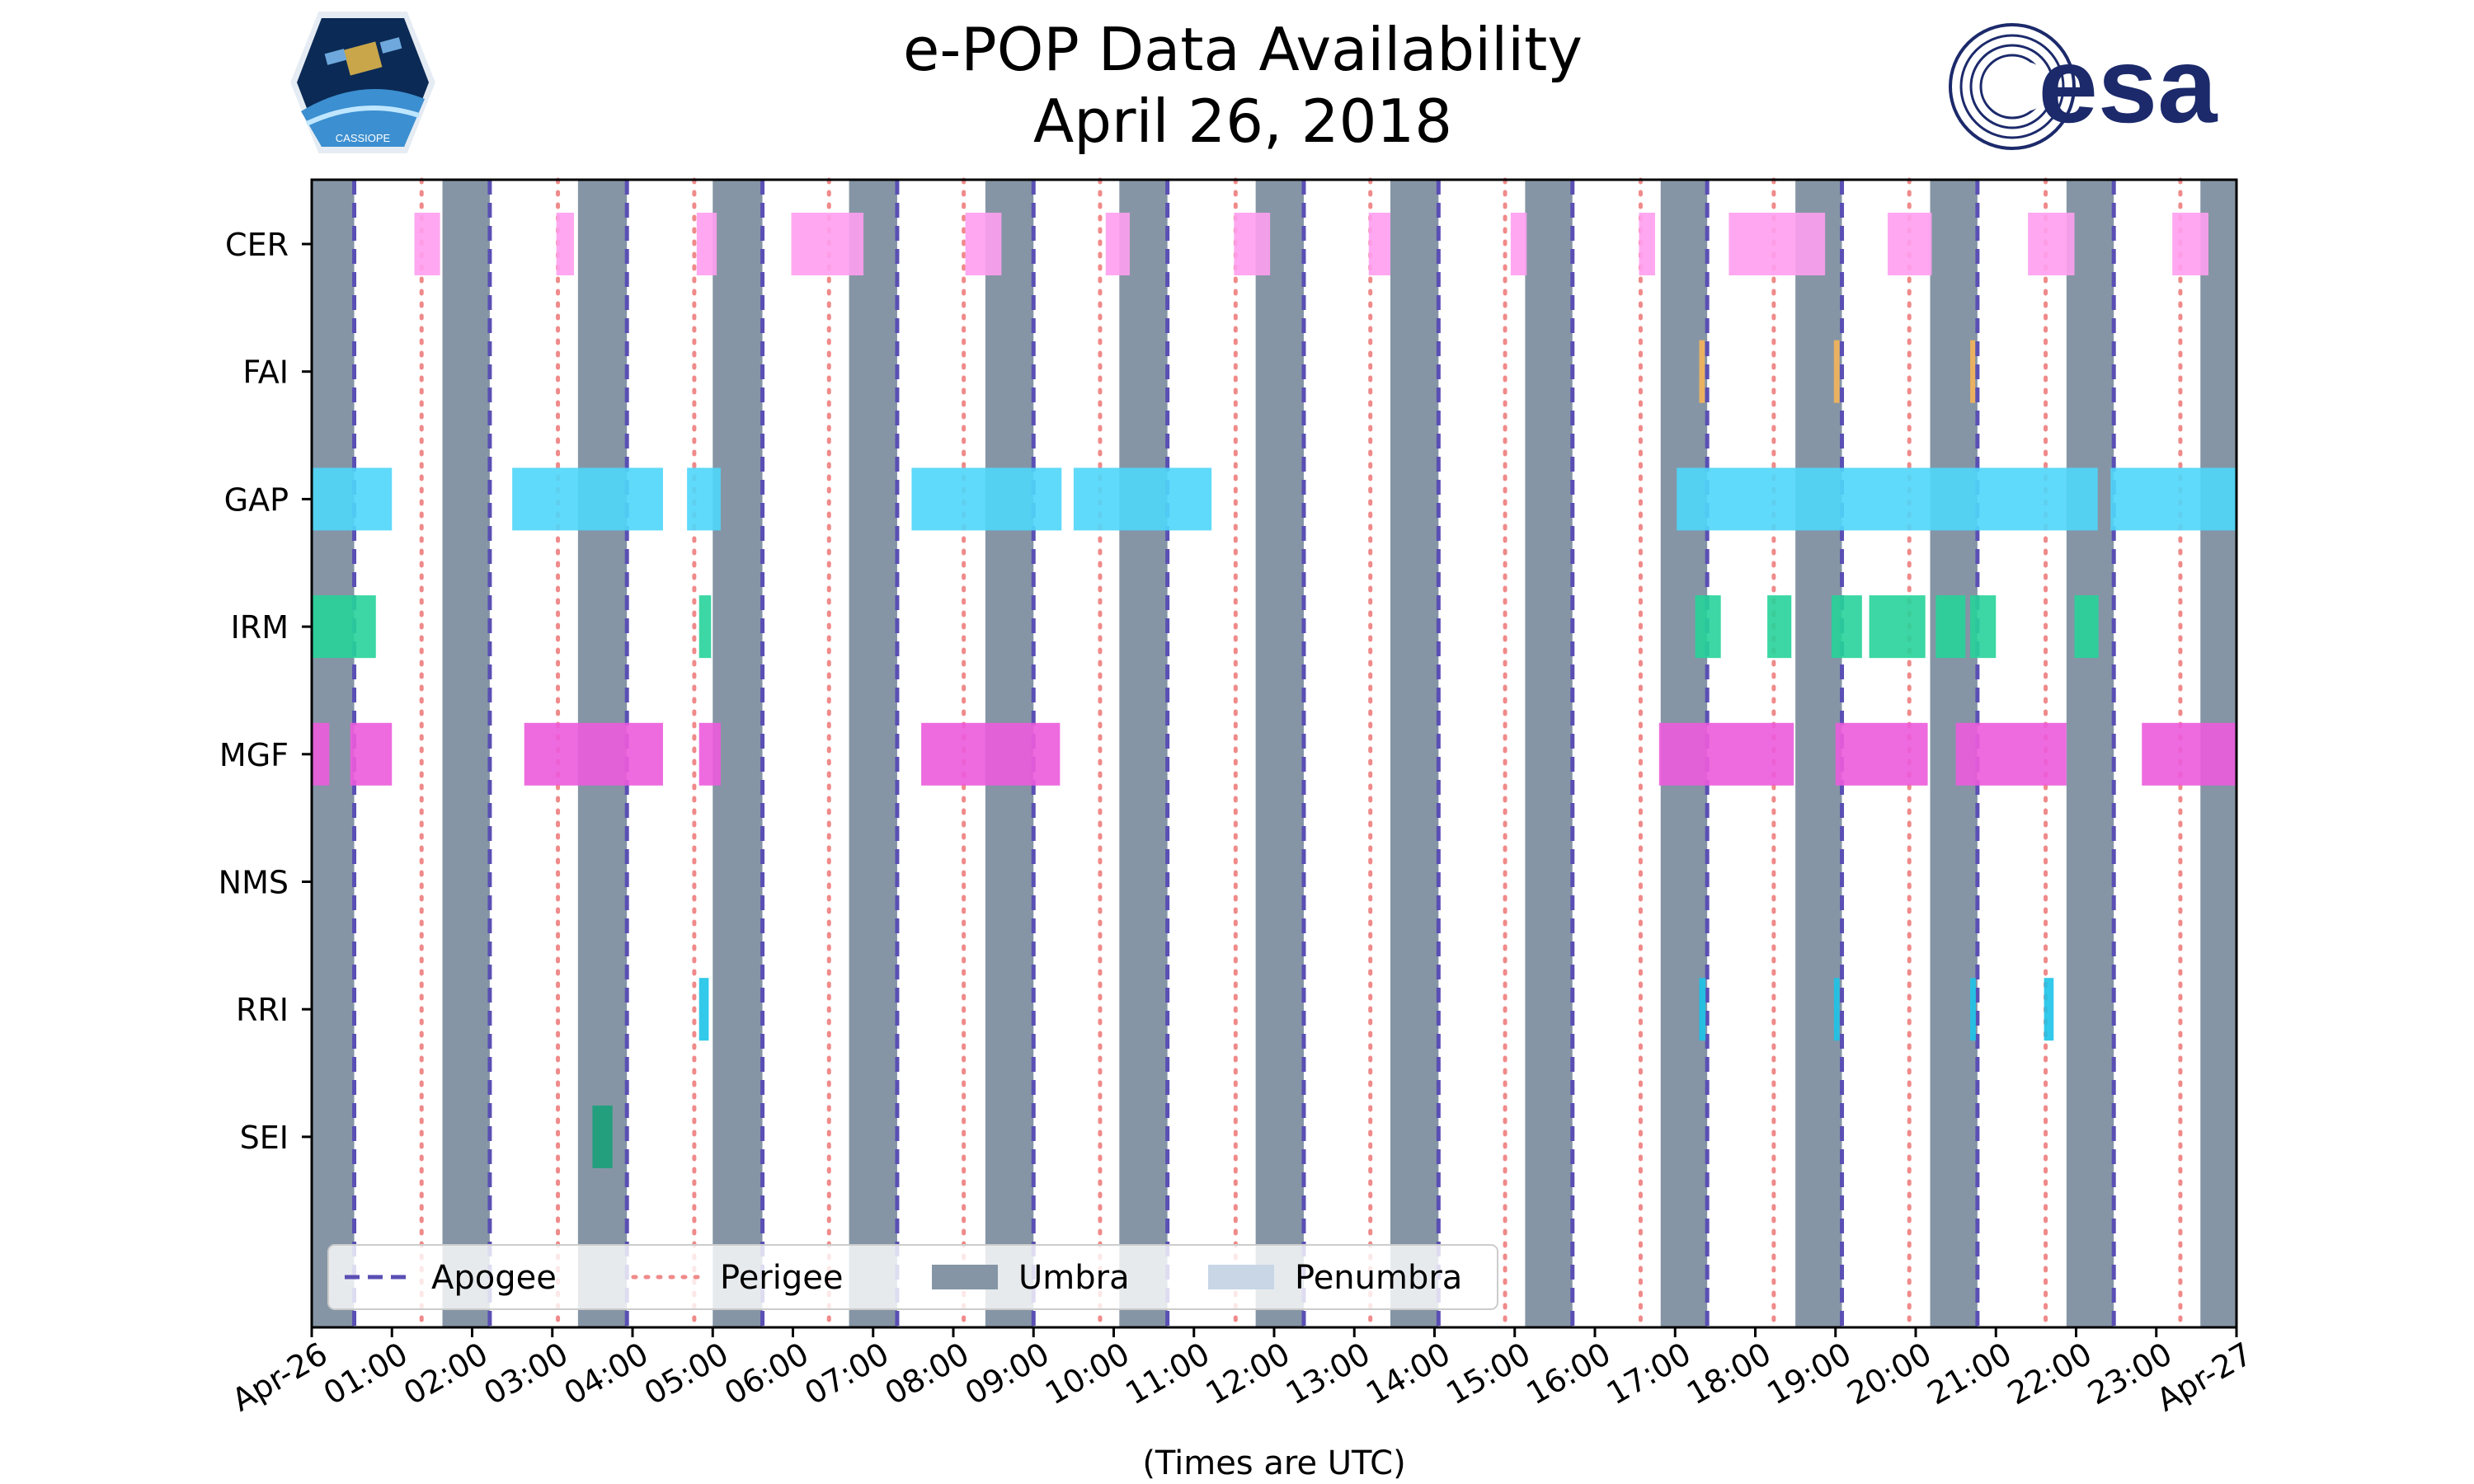 This screenshot has height=1484, width=2474. What do you see at coordinates (1889, 1374) in the screenshot?
I see `x-tick-label: 20:00` at bounding box center [1889, 1374].